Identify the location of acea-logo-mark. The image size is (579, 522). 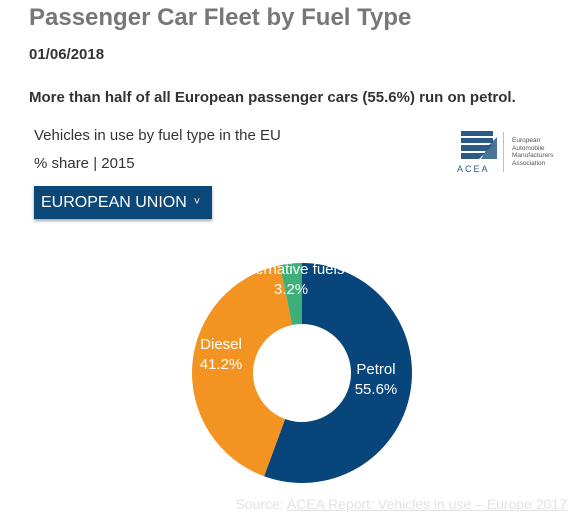
(479, 145).